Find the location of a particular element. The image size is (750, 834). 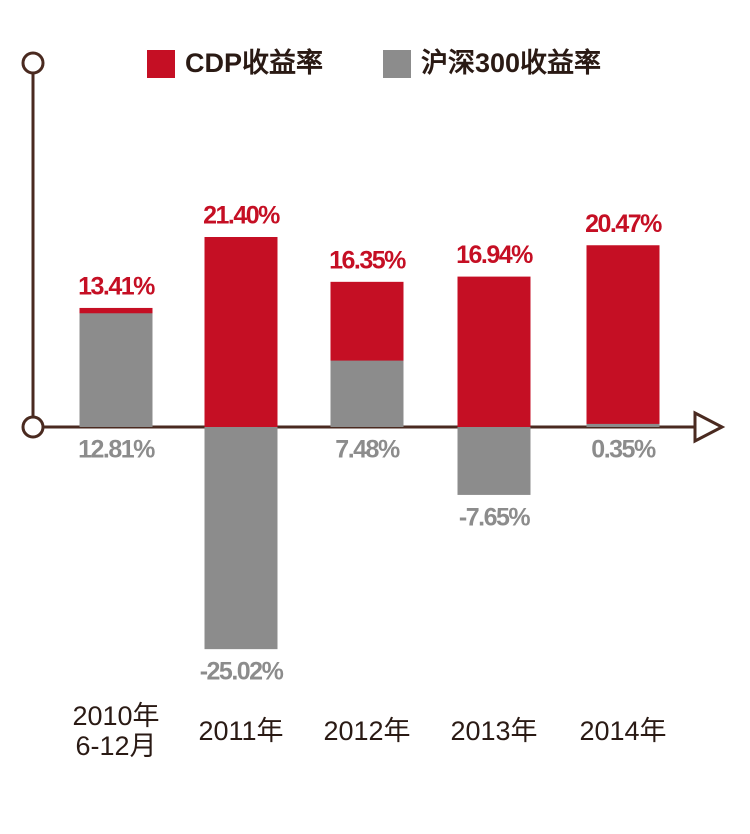

axis-origin-circle is located at coordinates (33, 427).